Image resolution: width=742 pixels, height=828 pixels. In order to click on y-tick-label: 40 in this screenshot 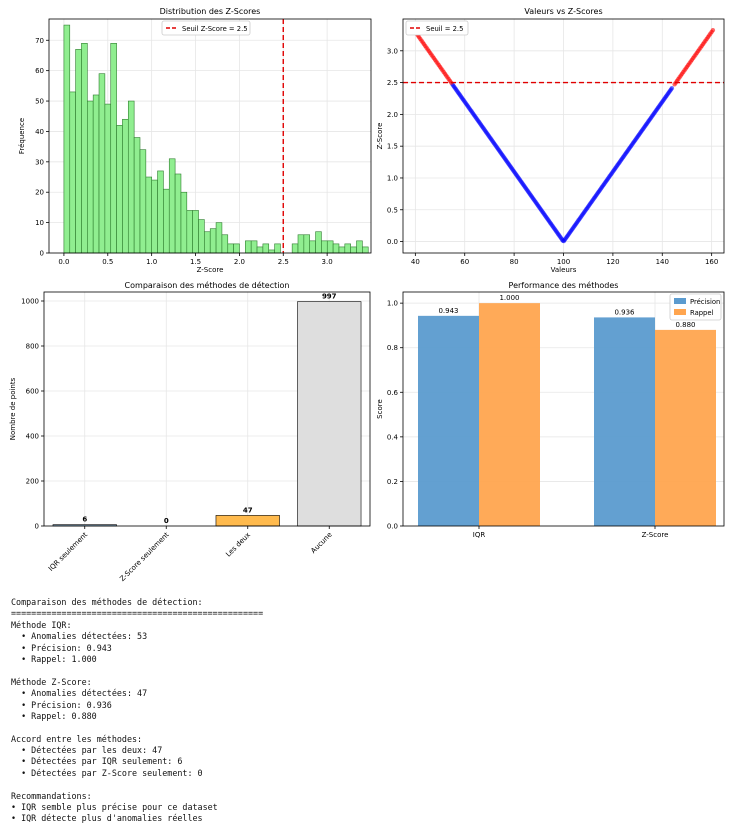, I will do `click(39, 132)`.